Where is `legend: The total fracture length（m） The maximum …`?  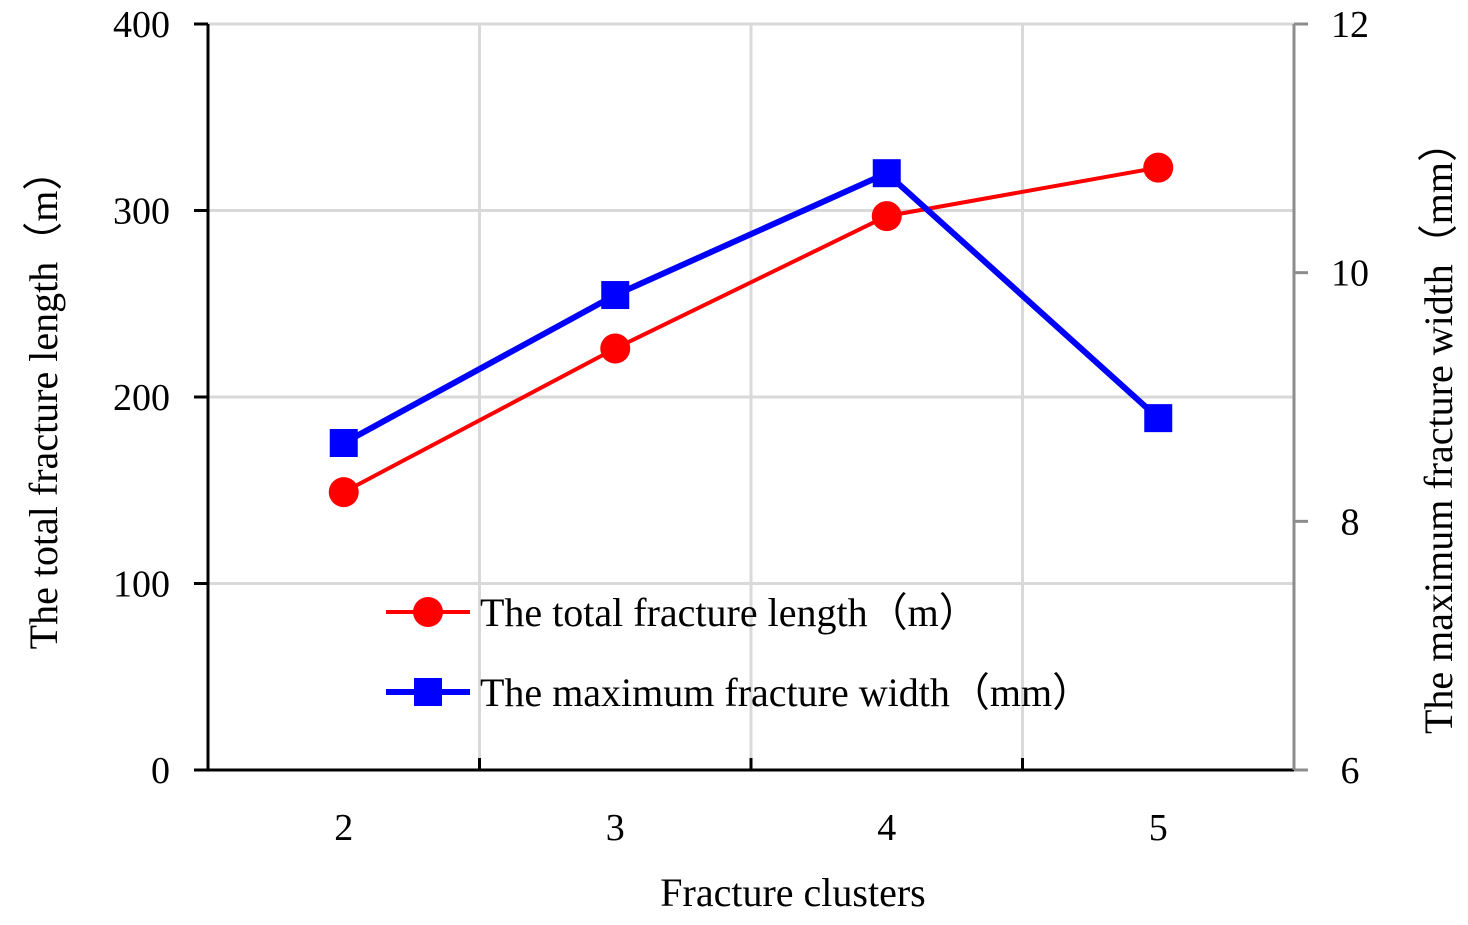
legend: The total fracture length（m） The maximum … is located at coordinates (739, 652).